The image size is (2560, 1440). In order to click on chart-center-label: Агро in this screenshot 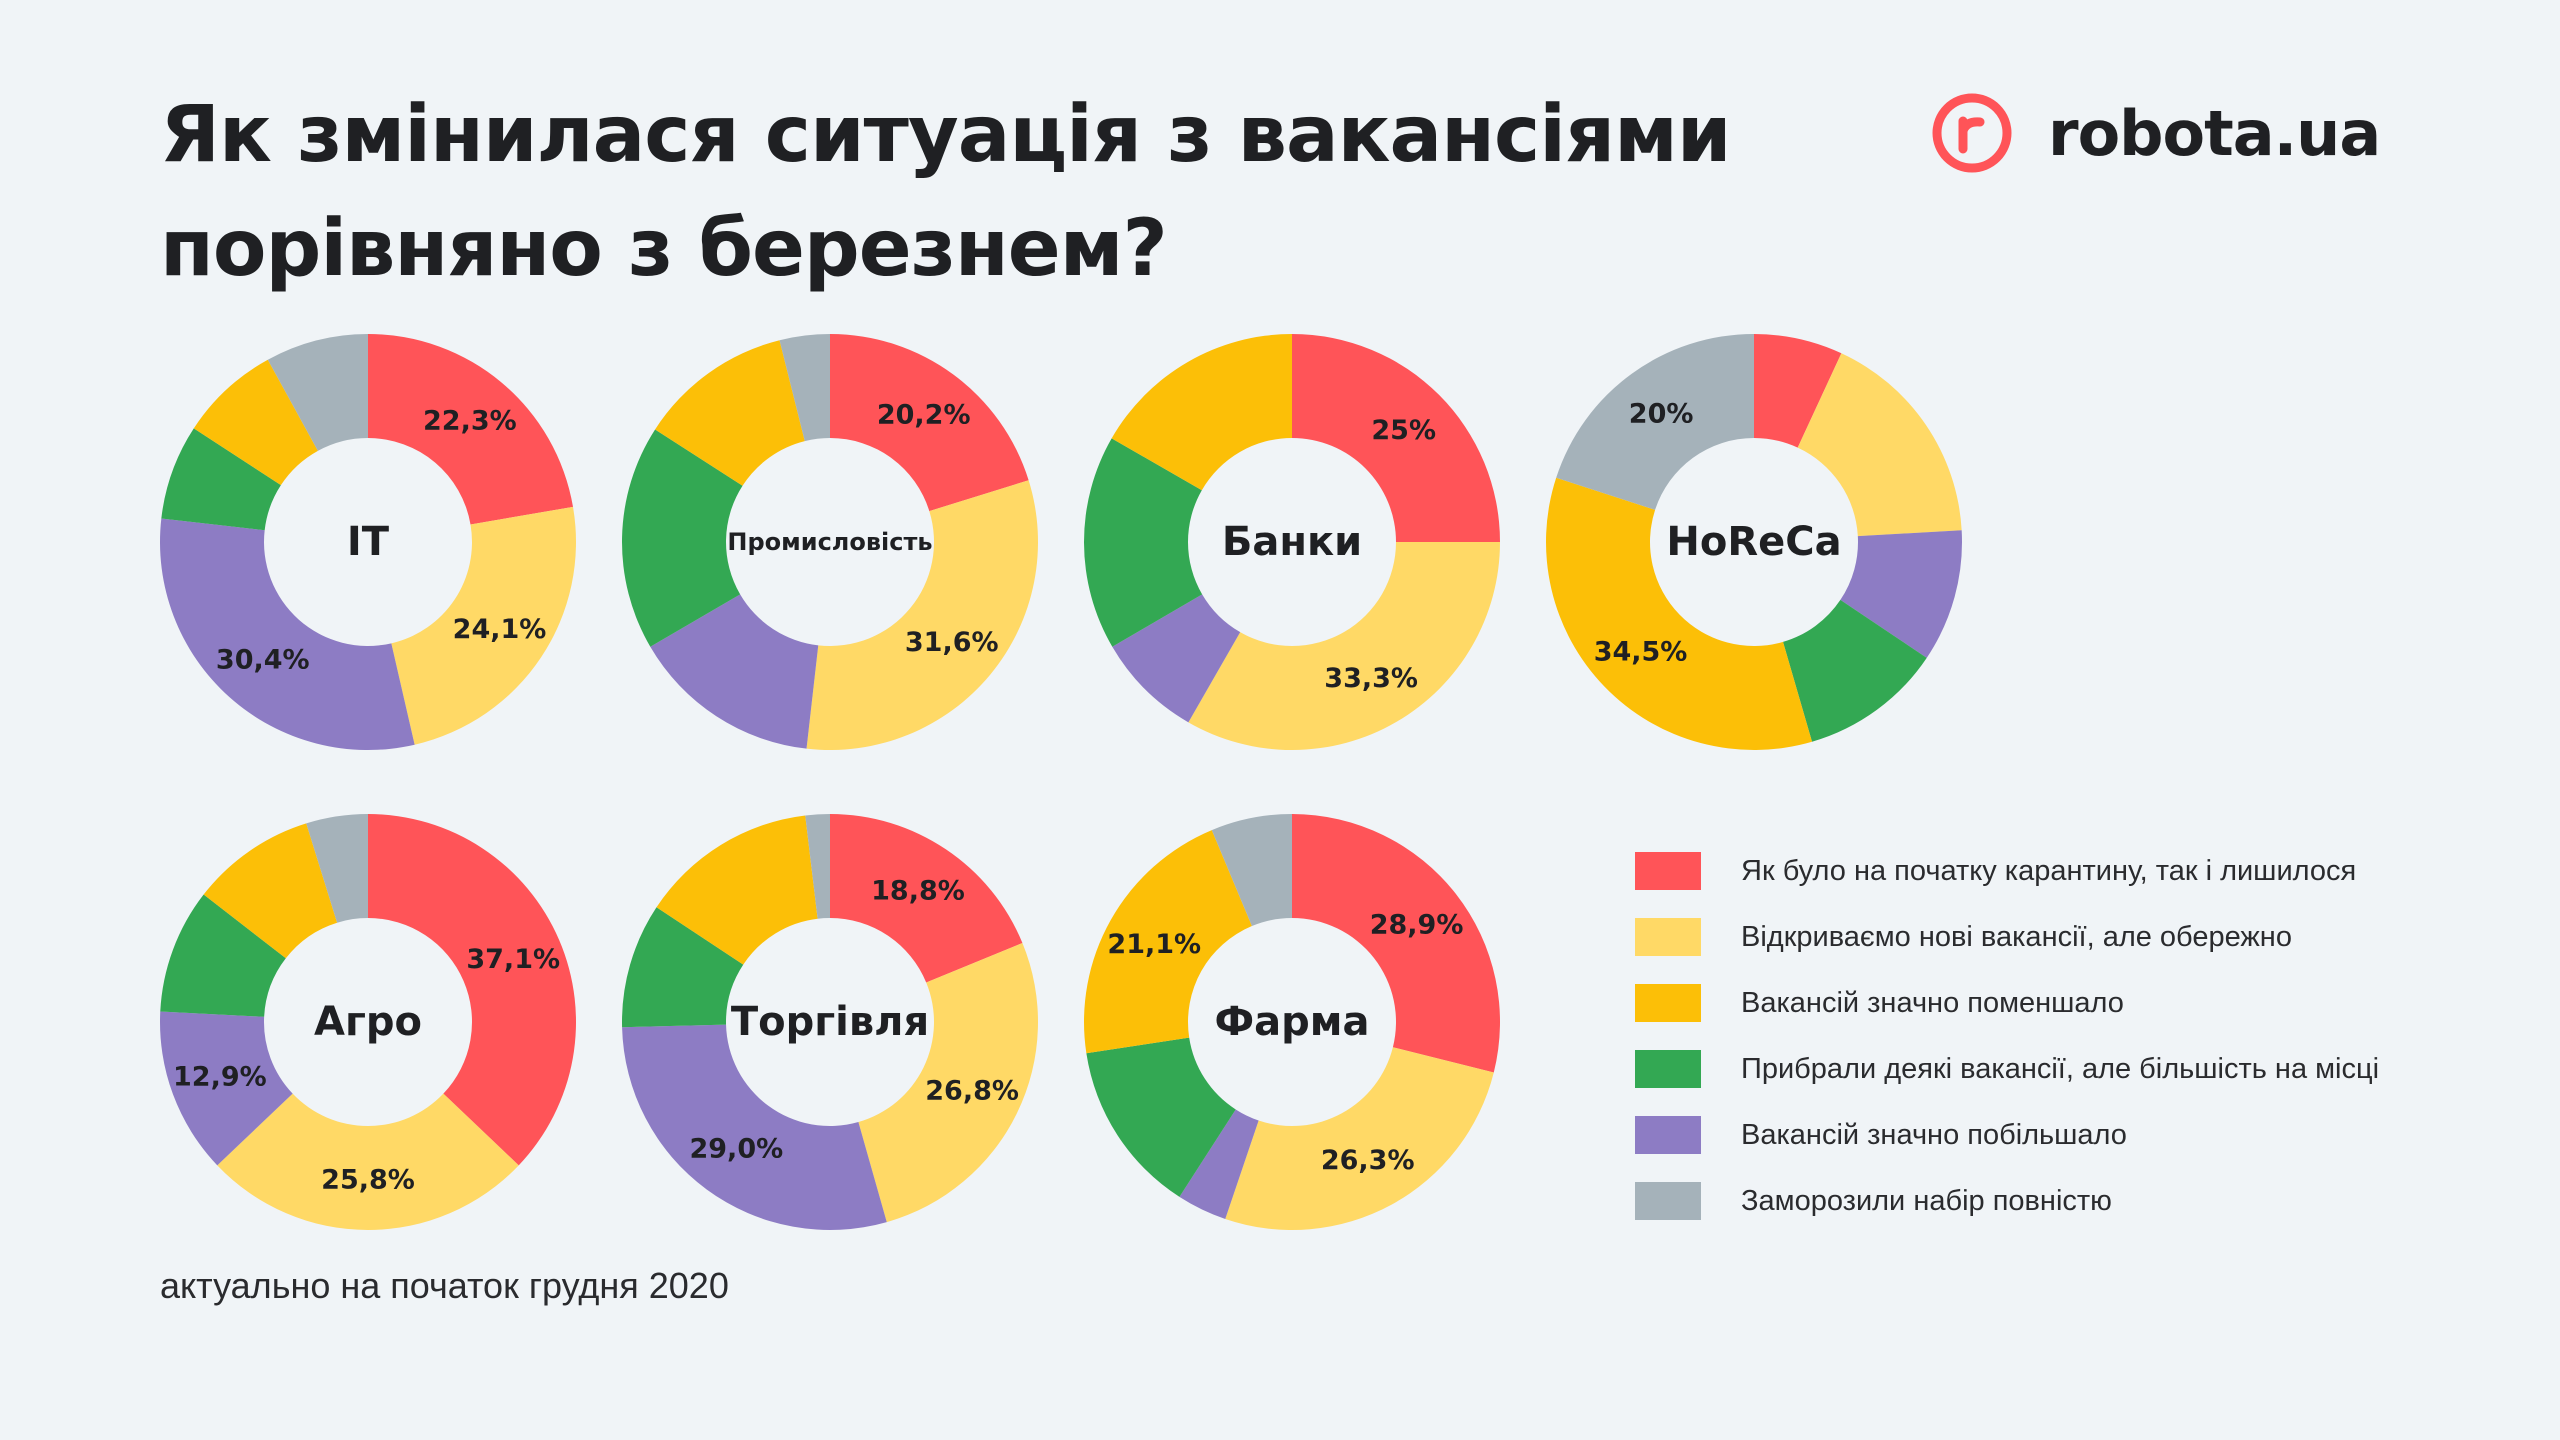, I will do `click(368, 1022)`.